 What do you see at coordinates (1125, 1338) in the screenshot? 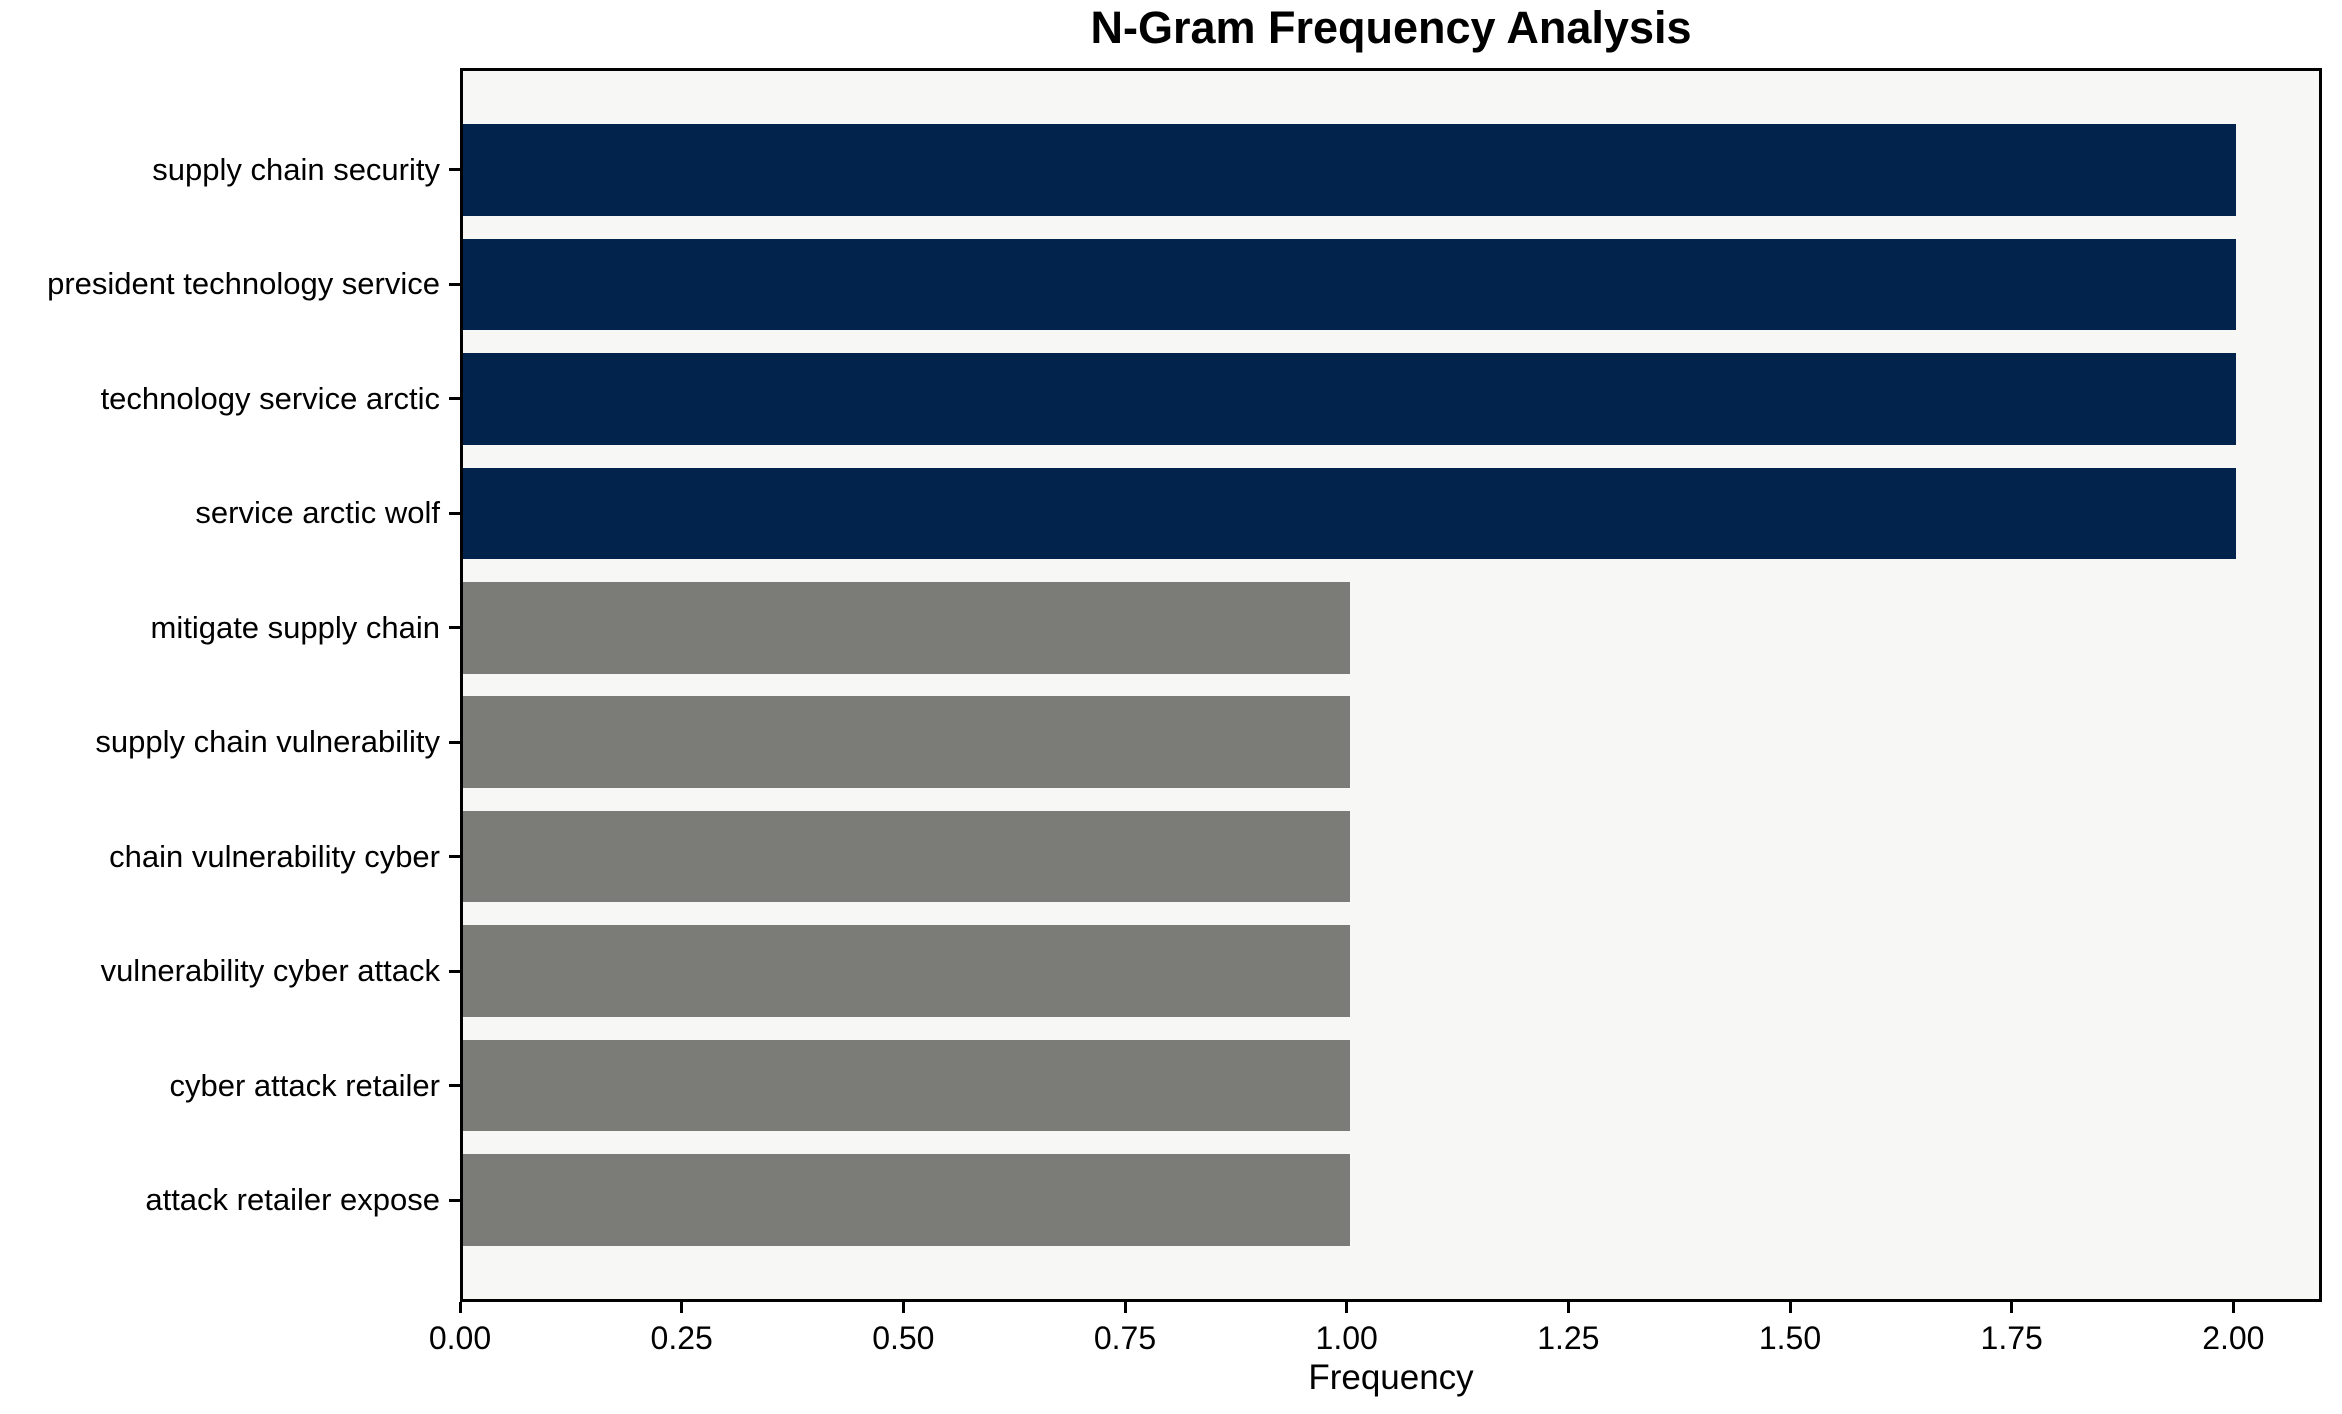
I see `x-tick-label: 0.75` at bounding box center [1125, 1338].